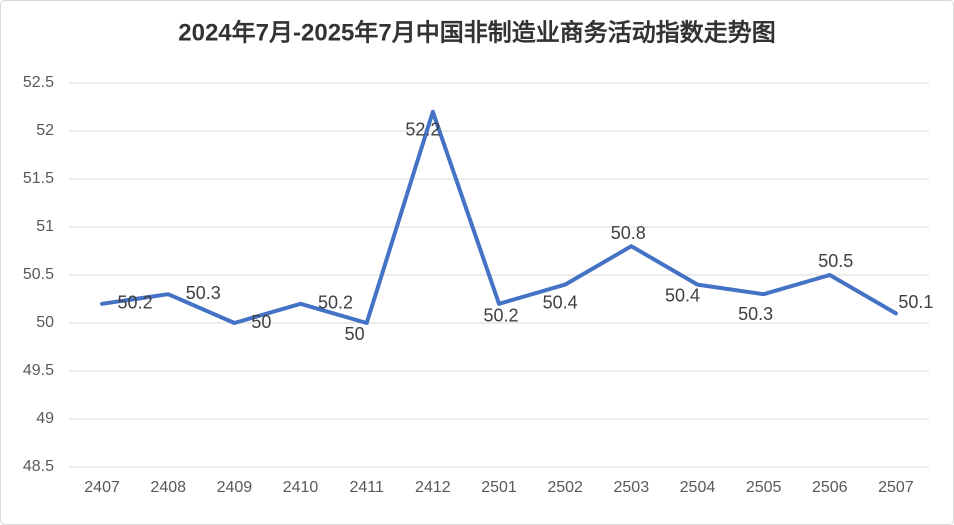  I want to click on y-tick-label: 52, so click(45, 130).